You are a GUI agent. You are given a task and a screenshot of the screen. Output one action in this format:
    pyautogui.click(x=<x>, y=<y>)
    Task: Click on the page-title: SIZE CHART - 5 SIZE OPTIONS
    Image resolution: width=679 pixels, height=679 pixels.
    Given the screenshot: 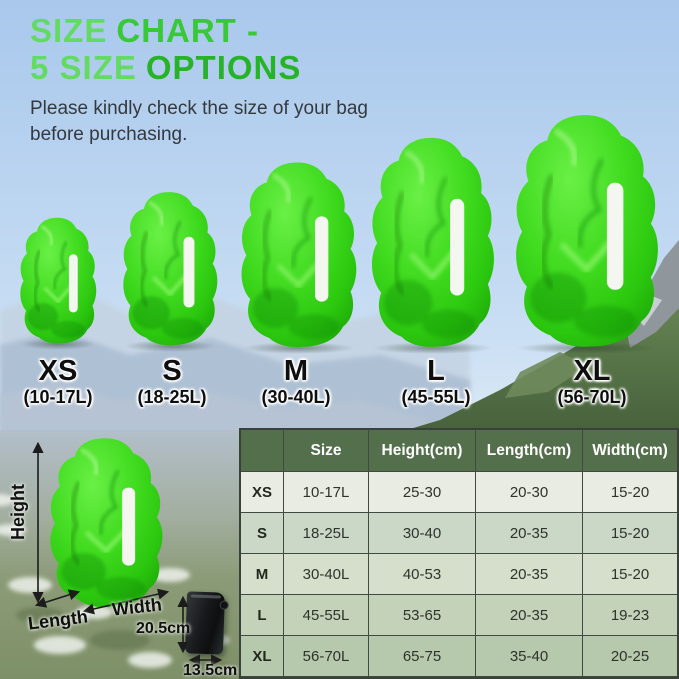 What is the action you would take?
    pyautogui.click(x=165, y=49)
    